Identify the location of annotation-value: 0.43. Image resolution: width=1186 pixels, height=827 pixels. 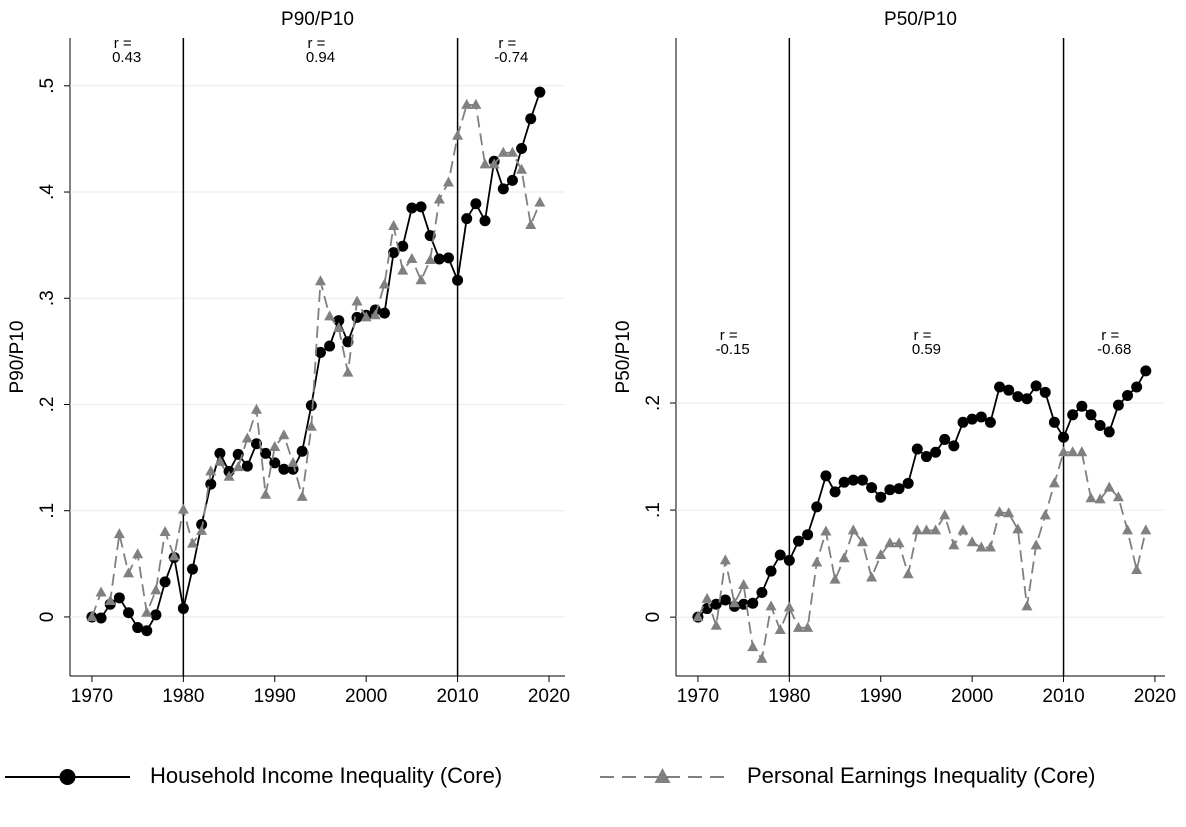
(126, 57).